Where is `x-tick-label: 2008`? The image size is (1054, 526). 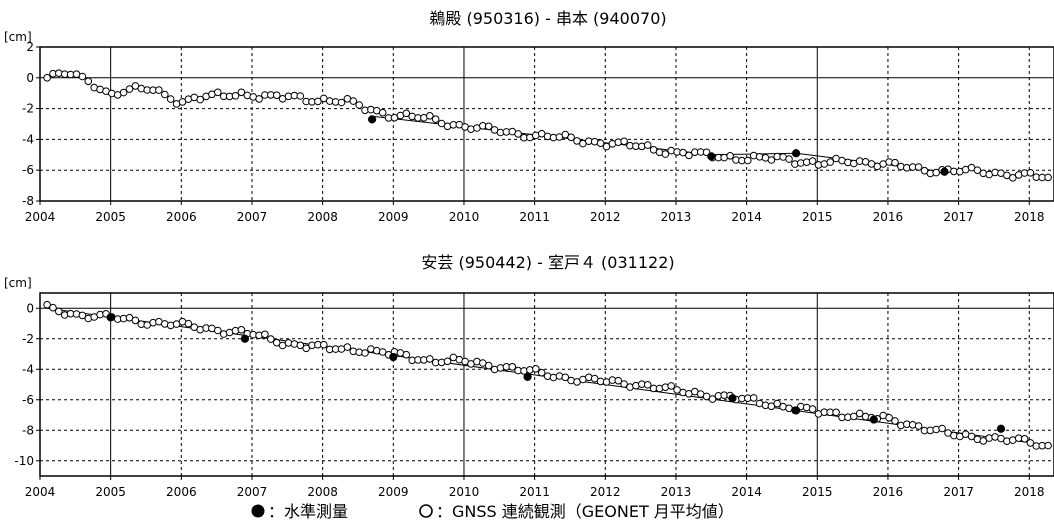
x-tick-label: 2008 is located at coordinates (322, 492).